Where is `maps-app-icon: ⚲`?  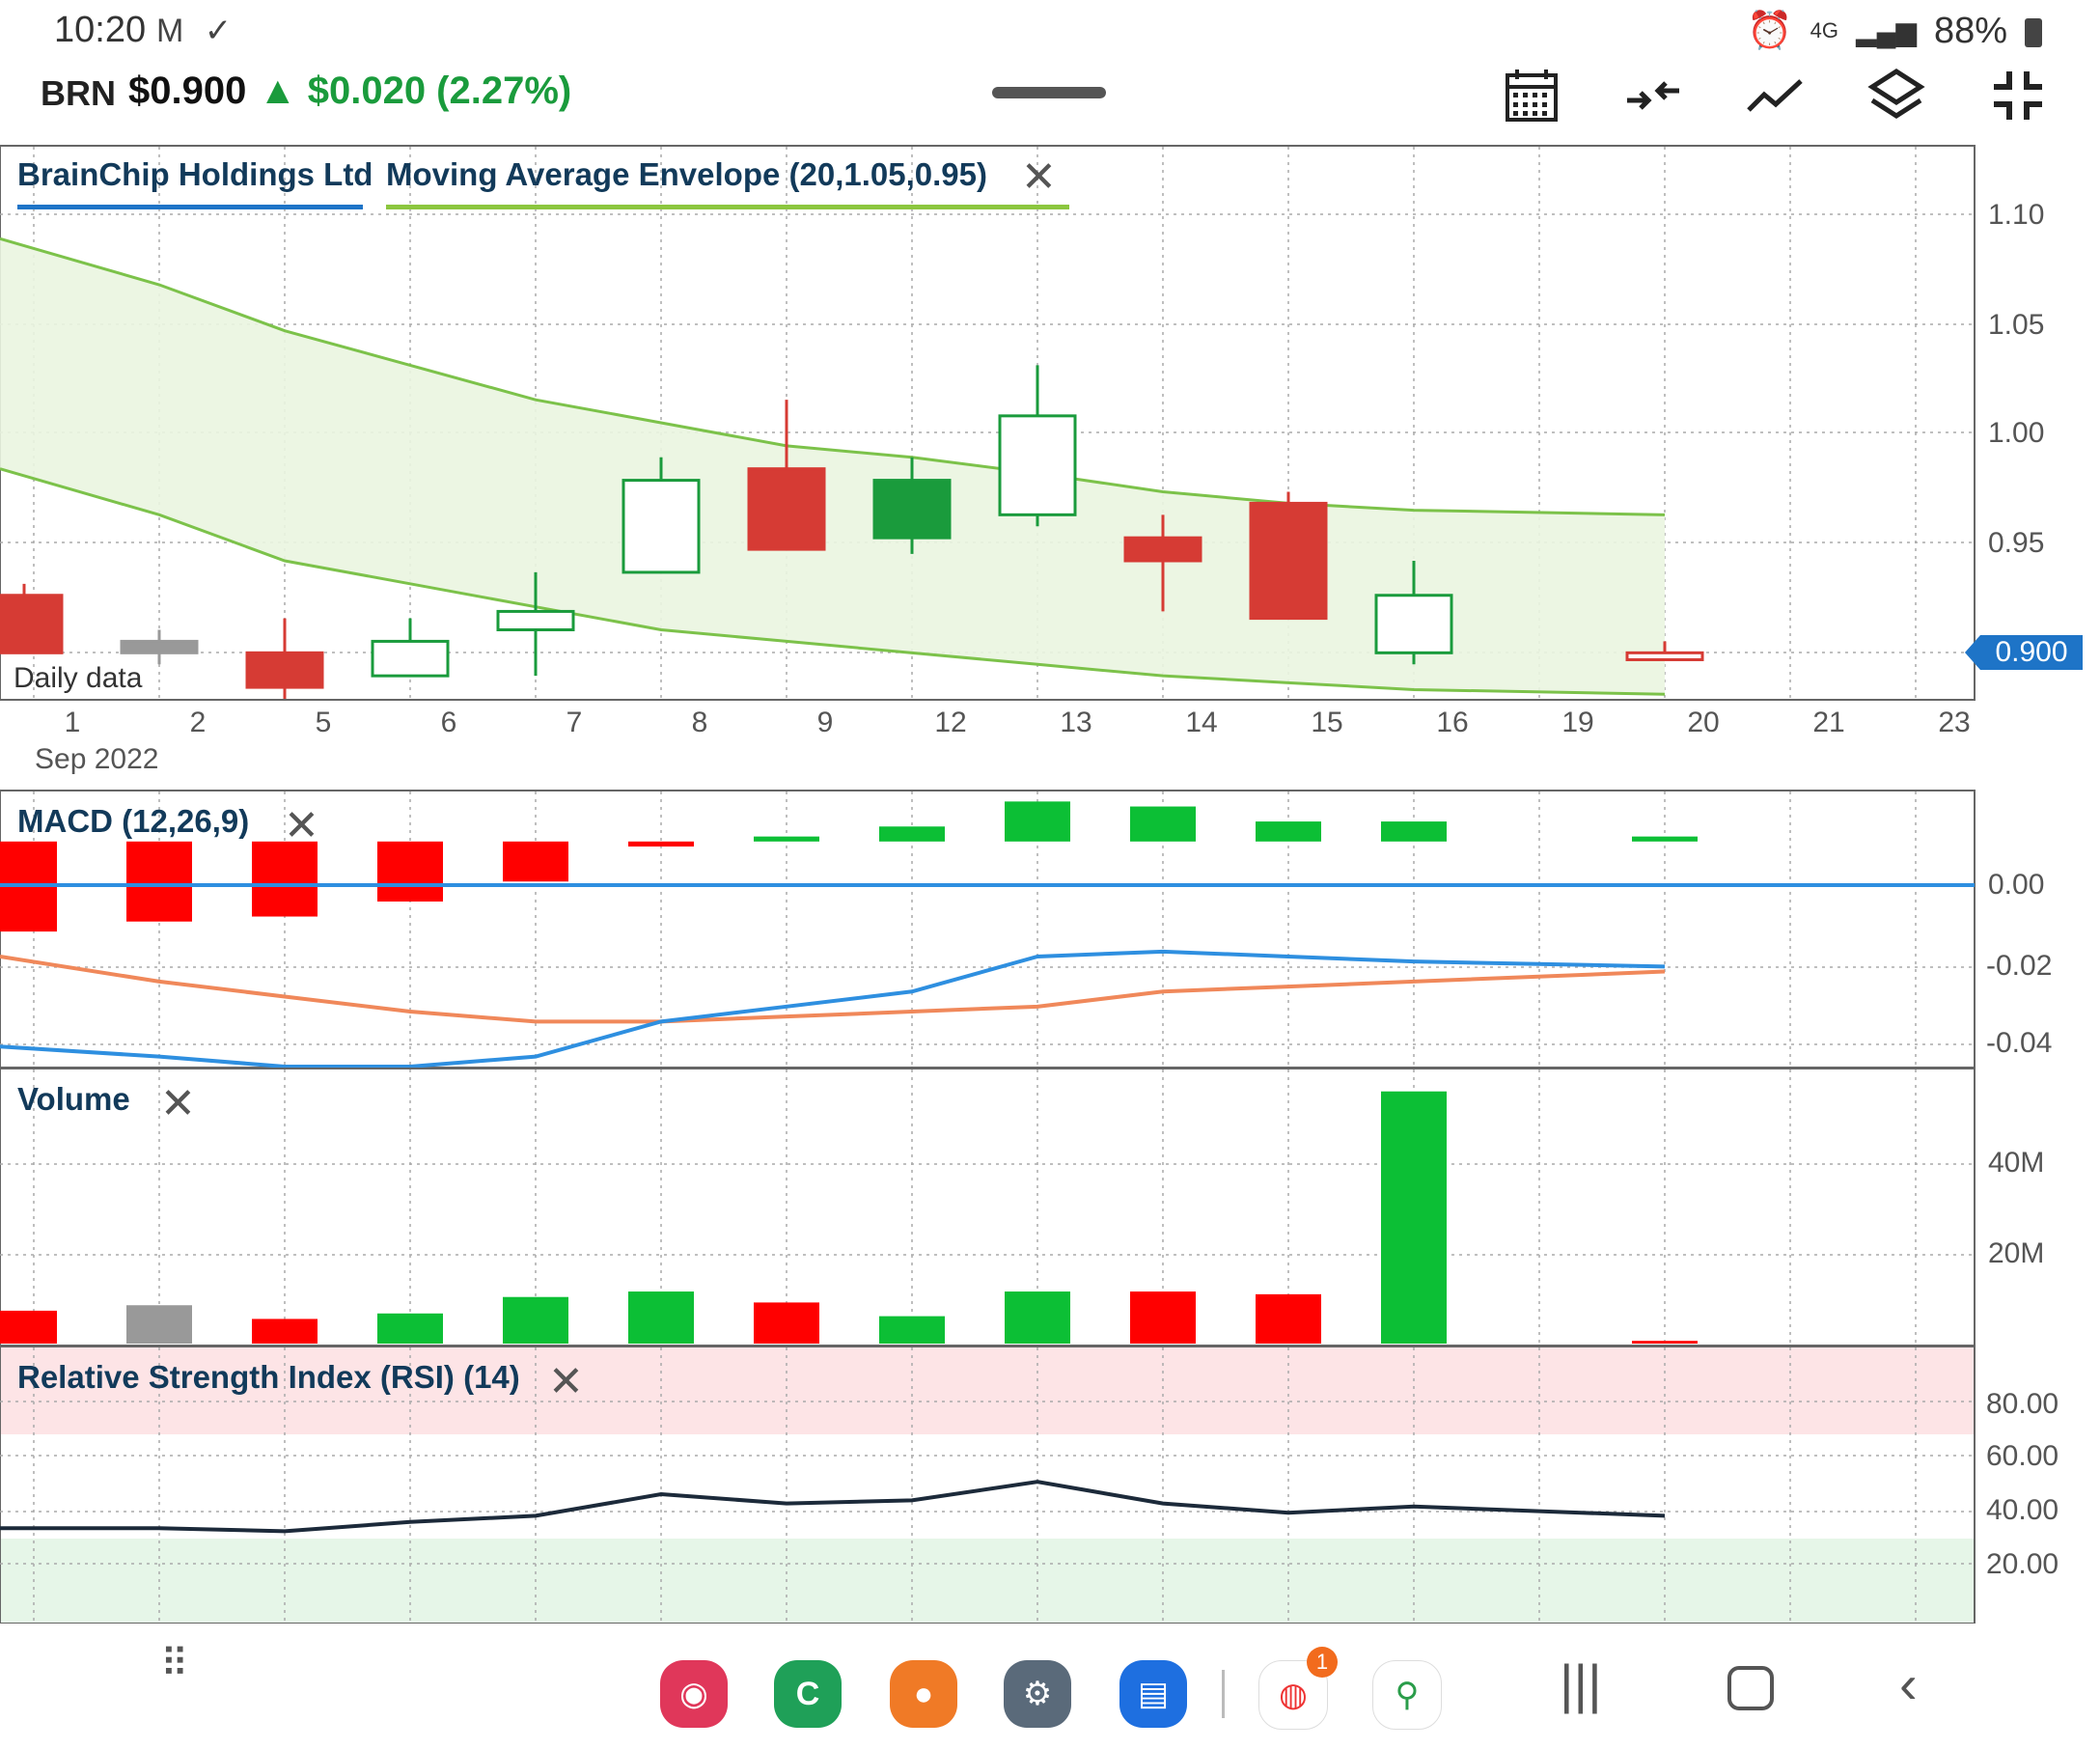
maps-app-icon: ⚲ is located at coordinates (1407, 1695).